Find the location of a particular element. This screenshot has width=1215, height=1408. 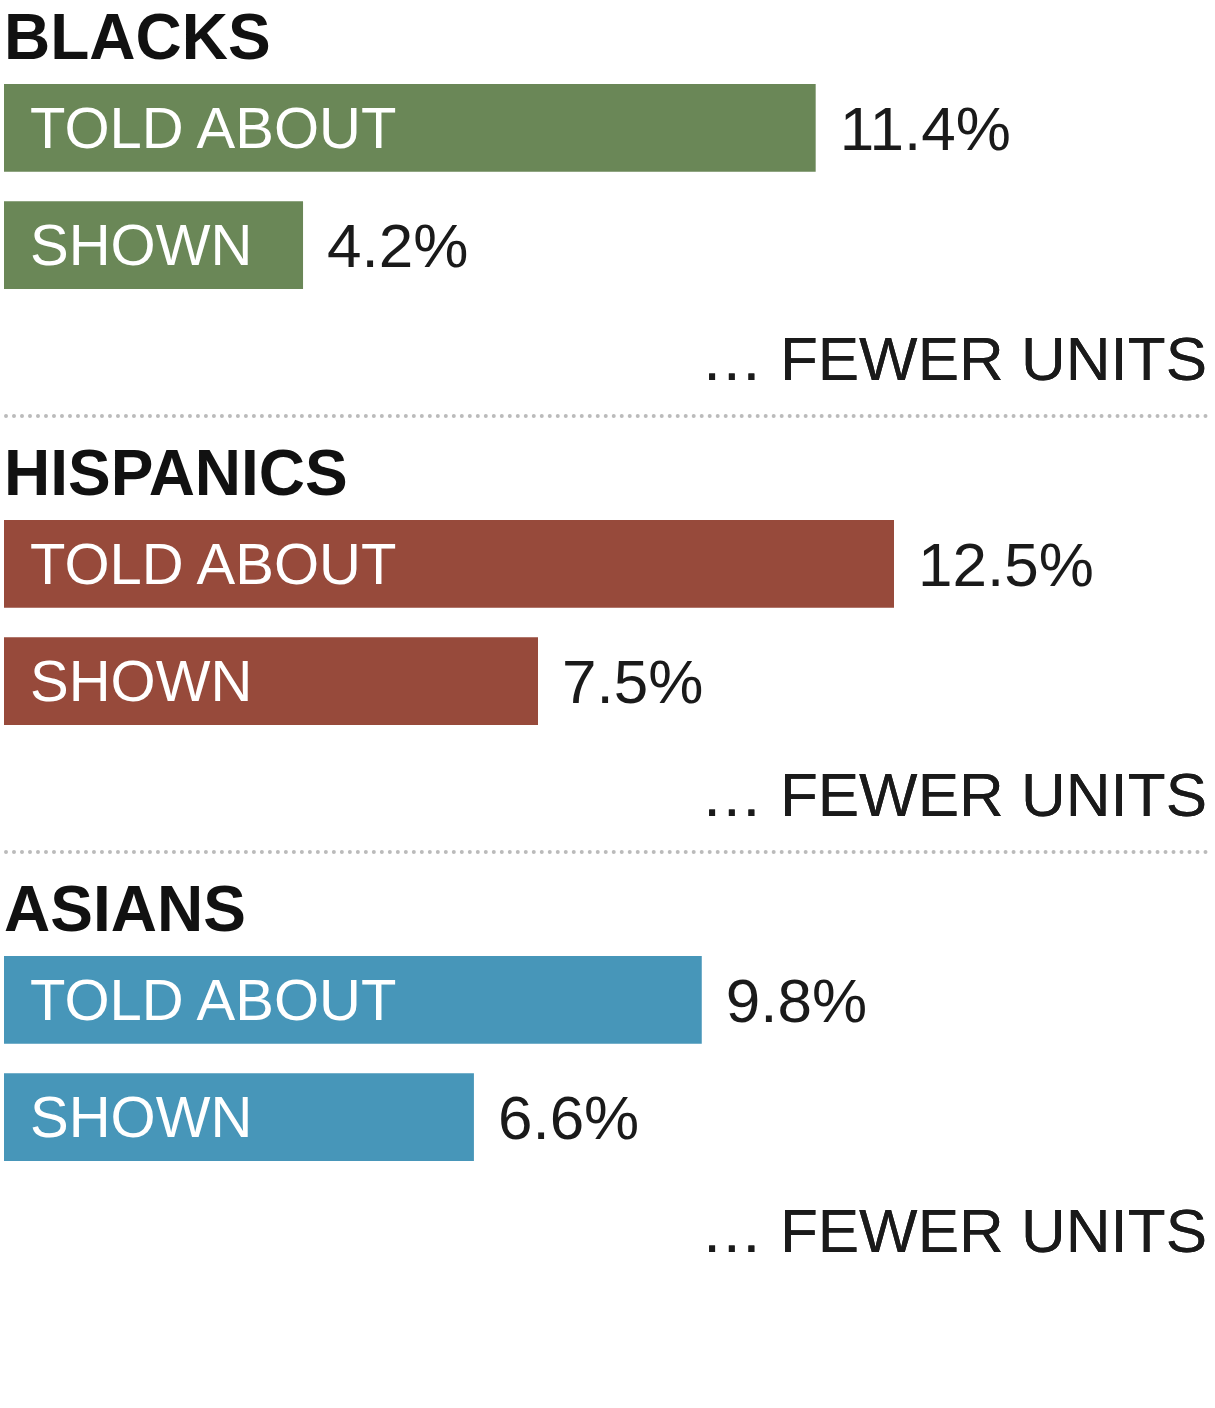

data-label: 6.6% is located at coordinates (568, 1118).